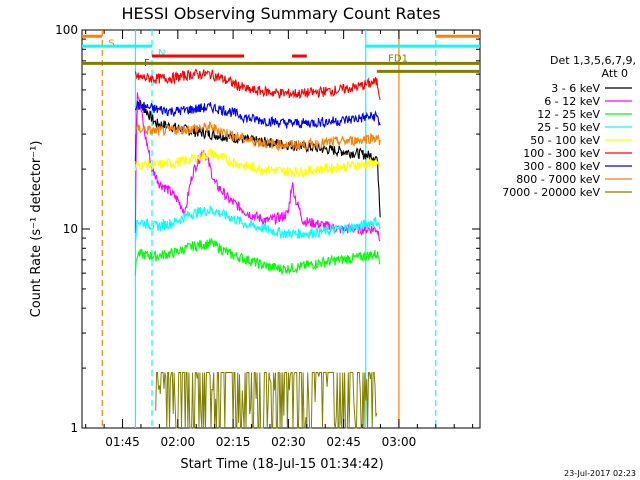 This screenshot has width=640, height=480. What do you see at coordinates (398, 58) in the screenshot?
I see `flag-label-fd1: FD1` at bounding box center [398, 58].